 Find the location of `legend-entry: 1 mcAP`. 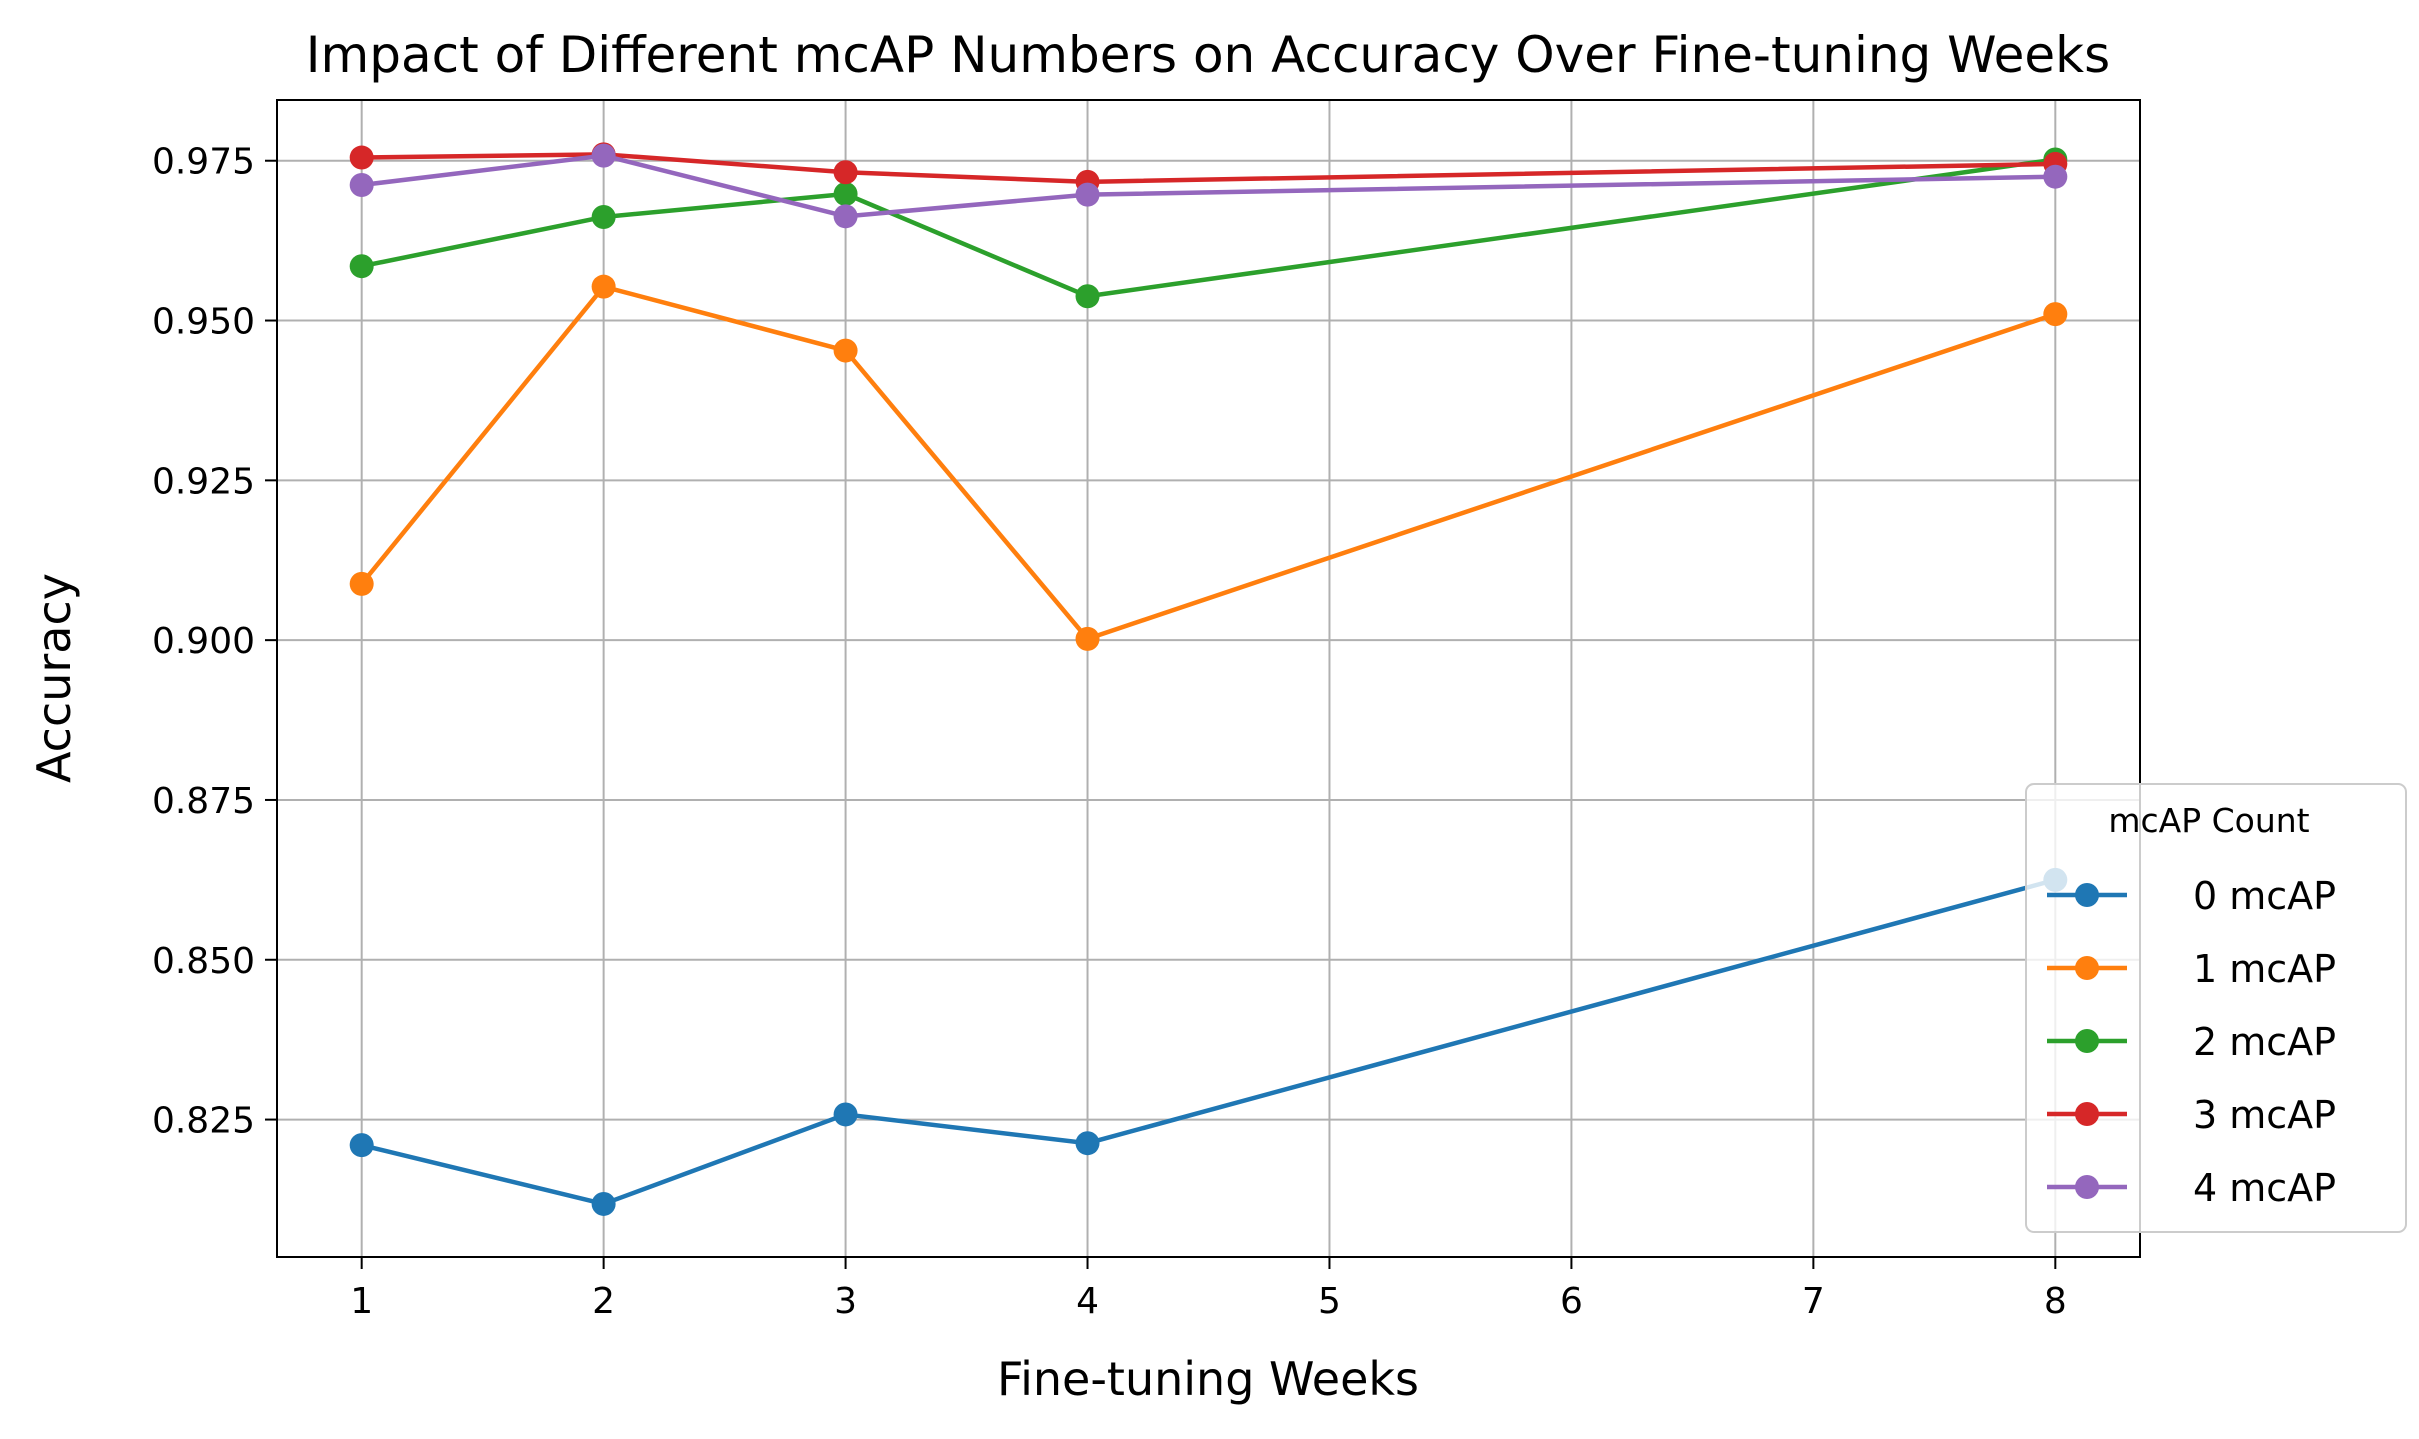

legend-entry: 1 mcAP is located at coordinates (2191, 969).